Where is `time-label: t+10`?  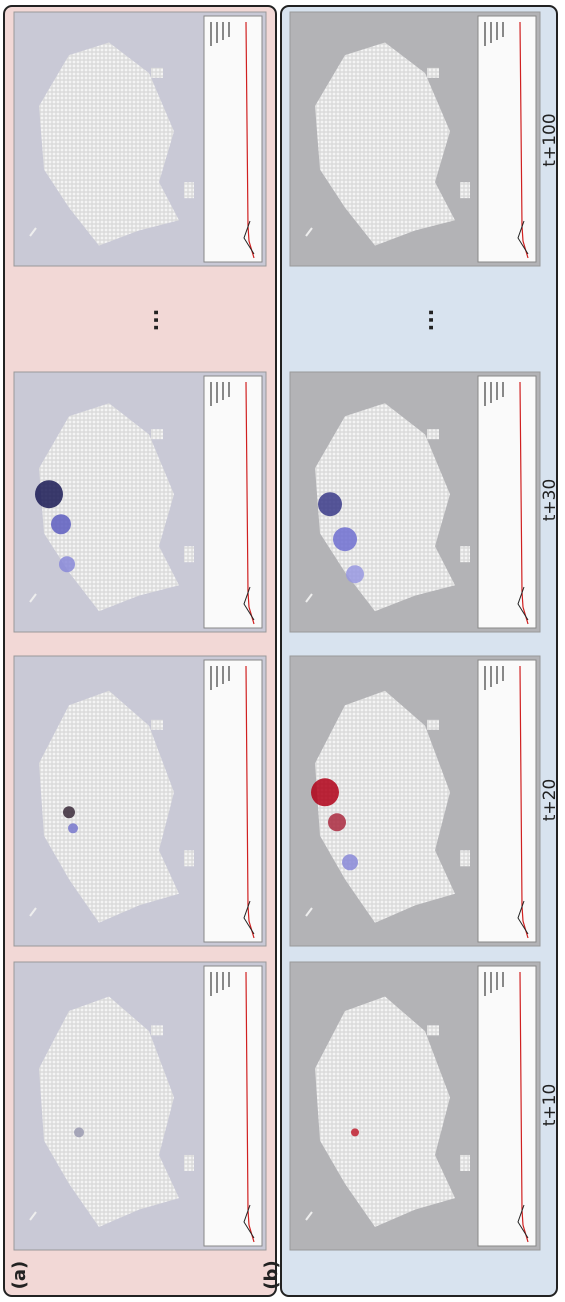
time-label: t+10 is located at coordinates (550, 1105).